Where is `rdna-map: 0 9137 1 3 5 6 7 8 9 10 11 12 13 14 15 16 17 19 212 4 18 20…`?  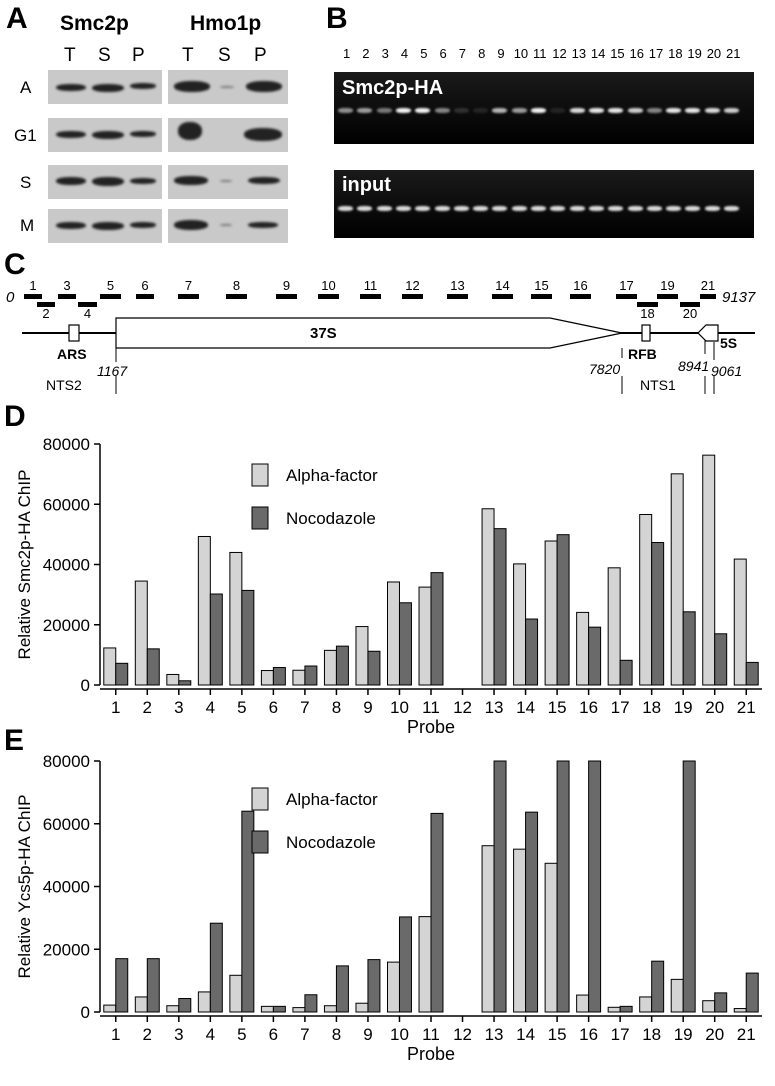
rdna-map: 0 9137 1 3 5 6 7 8 9 10 11 12 13 14 15 16 17 19 212 4 18 20… is located at coordinates (381, 328).